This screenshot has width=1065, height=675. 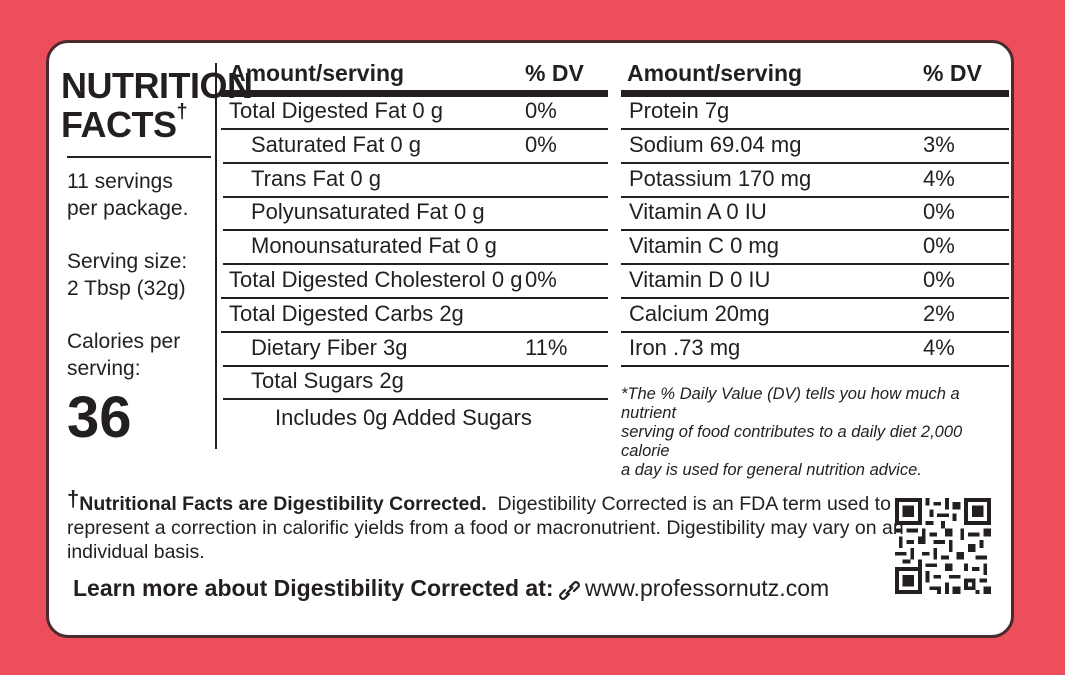 I want to click on right-row-dv: 3%, so click(x=939, y=144).